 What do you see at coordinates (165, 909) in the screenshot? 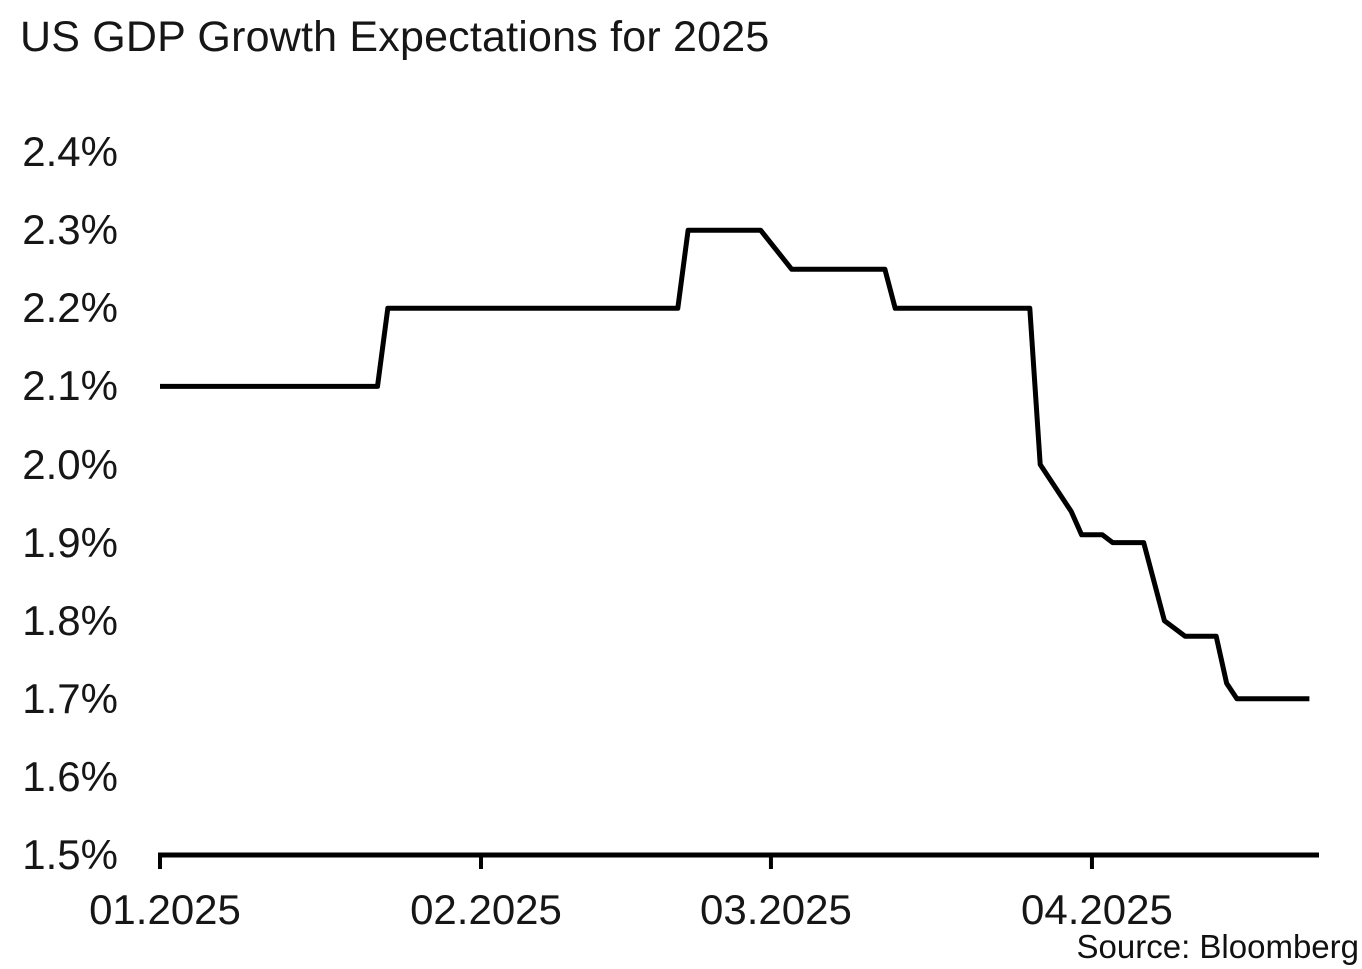
I see `x-tick-label: 01.2025` at bounding box center [165, 909].